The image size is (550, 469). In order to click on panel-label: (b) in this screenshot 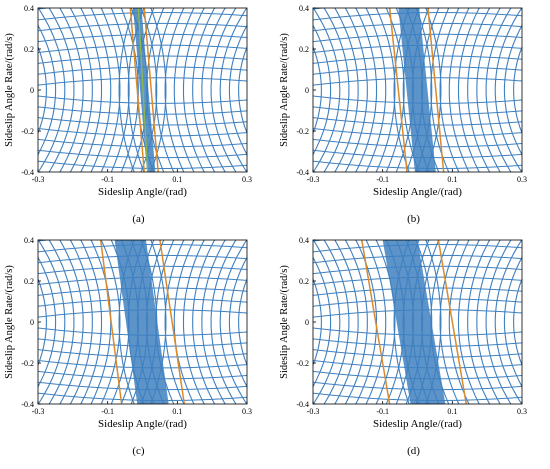, I will do `click(413, 219)`.